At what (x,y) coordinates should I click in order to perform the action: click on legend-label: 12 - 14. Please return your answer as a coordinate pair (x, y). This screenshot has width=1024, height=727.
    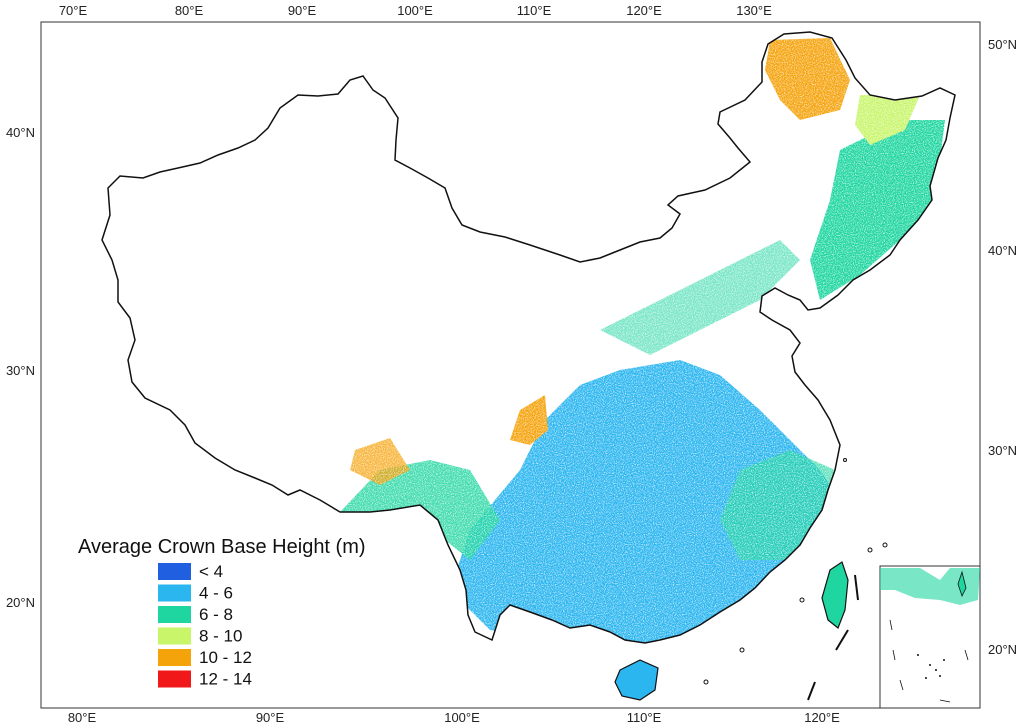
    Looking at the image, I should click on (225, 679).